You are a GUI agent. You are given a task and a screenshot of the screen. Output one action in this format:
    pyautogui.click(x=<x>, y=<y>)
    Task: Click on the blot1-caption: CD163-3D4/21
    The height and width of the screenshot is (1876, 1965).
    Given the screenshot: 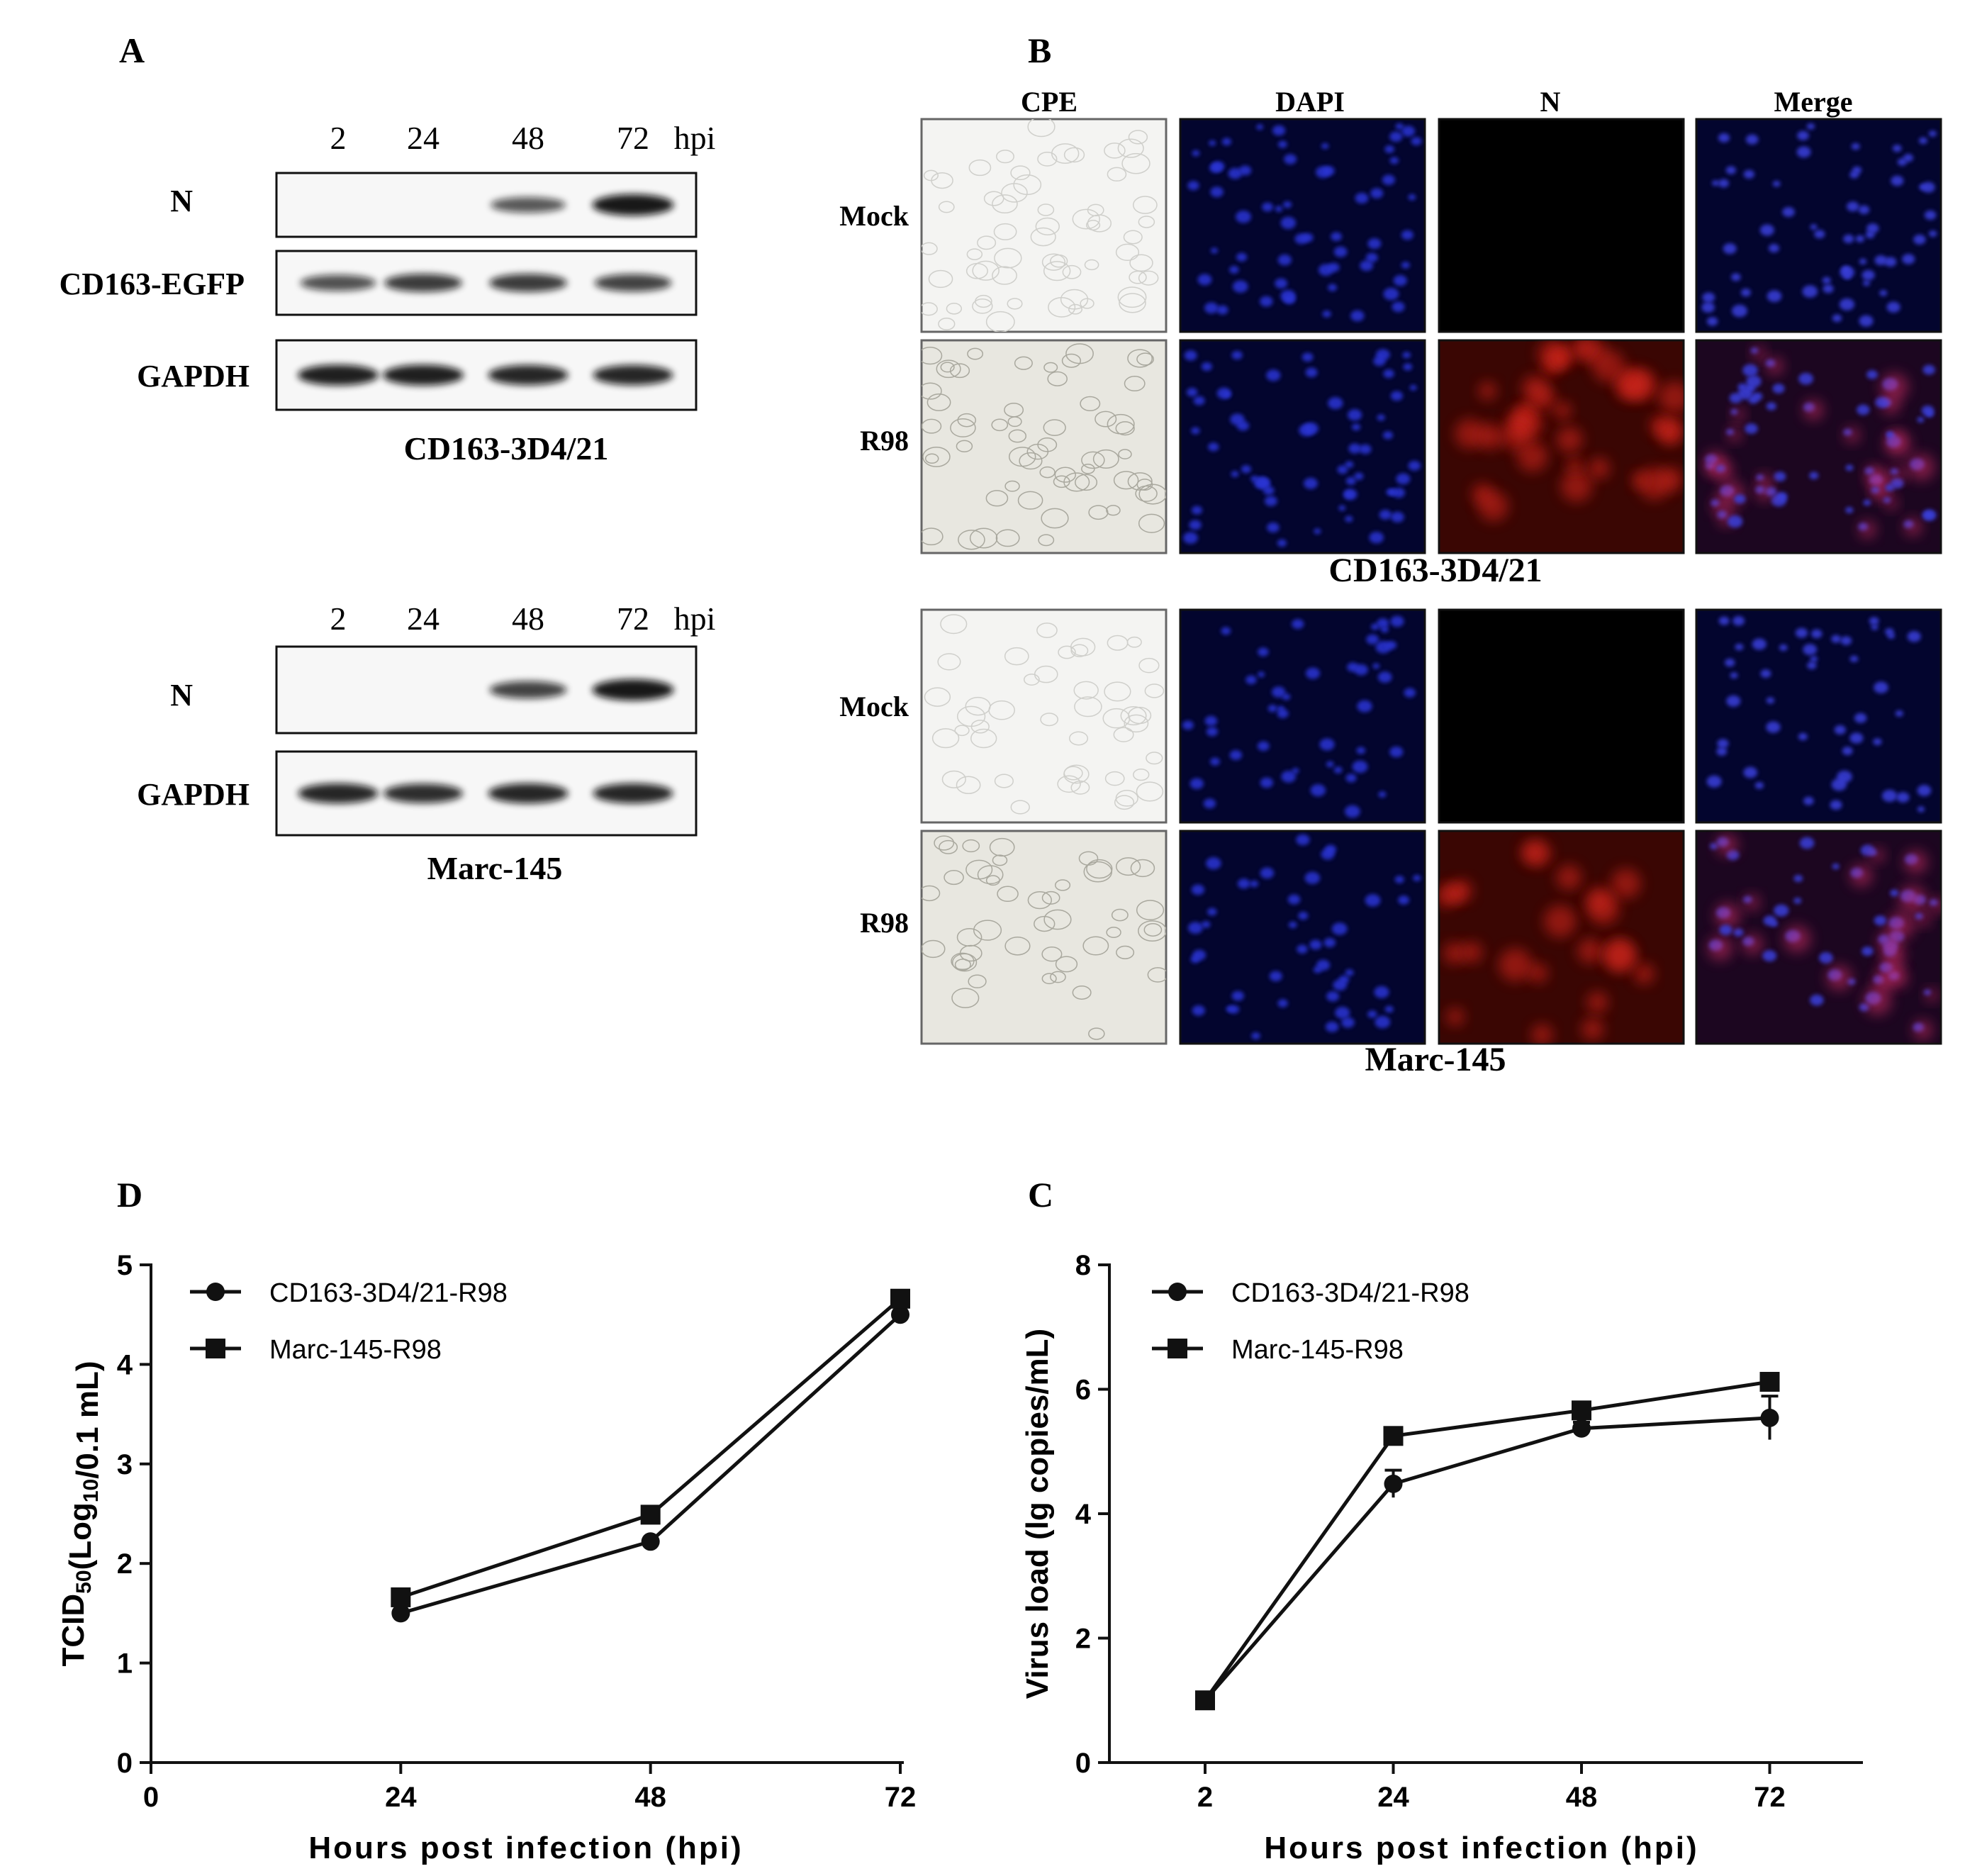 What is the action you would take?
    pyautogui.click(x=506, y=448)
    